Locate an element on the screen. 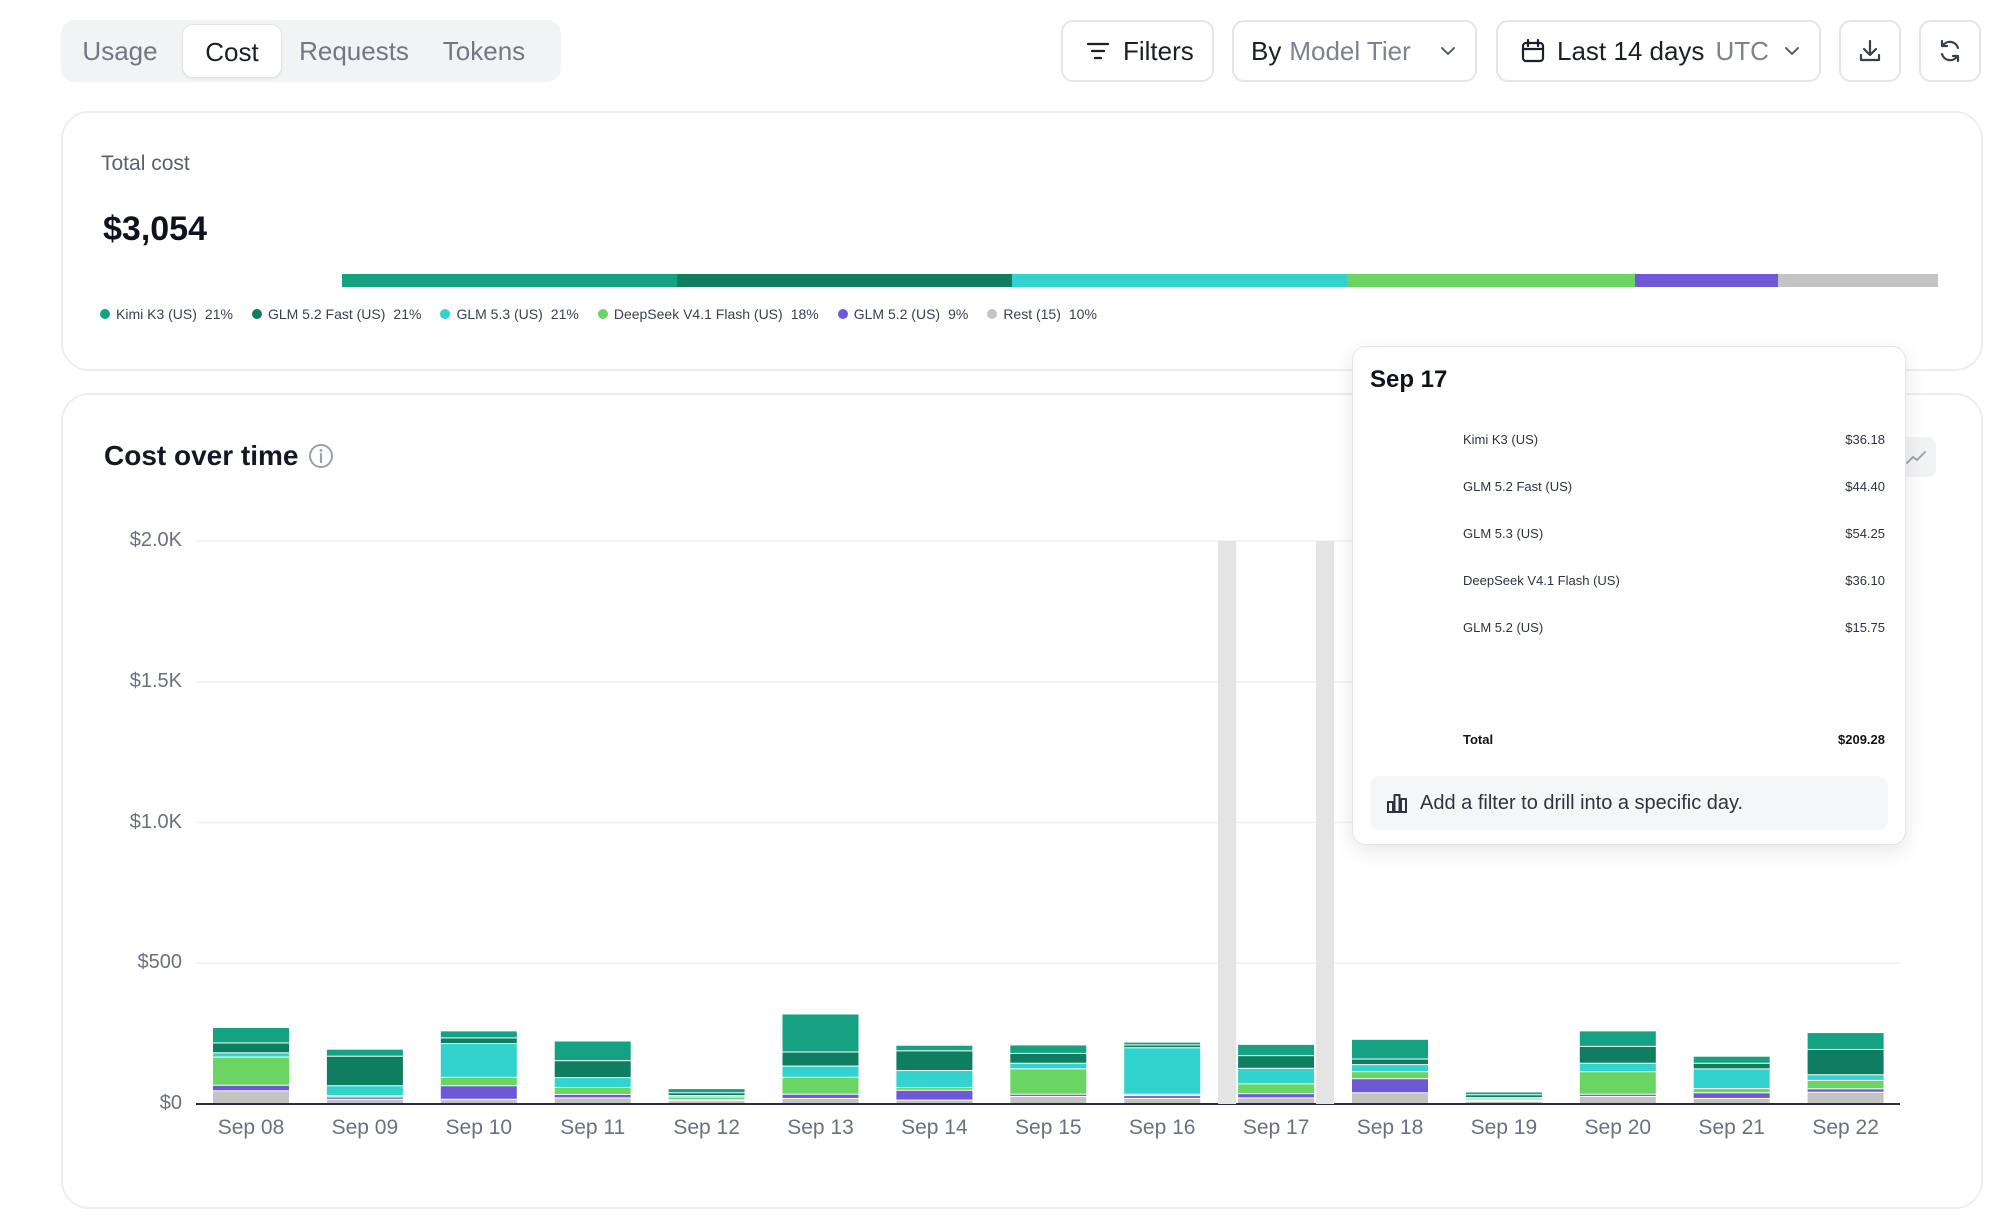  y-tick-label: $2.0K is located at coordinates (155, 540).